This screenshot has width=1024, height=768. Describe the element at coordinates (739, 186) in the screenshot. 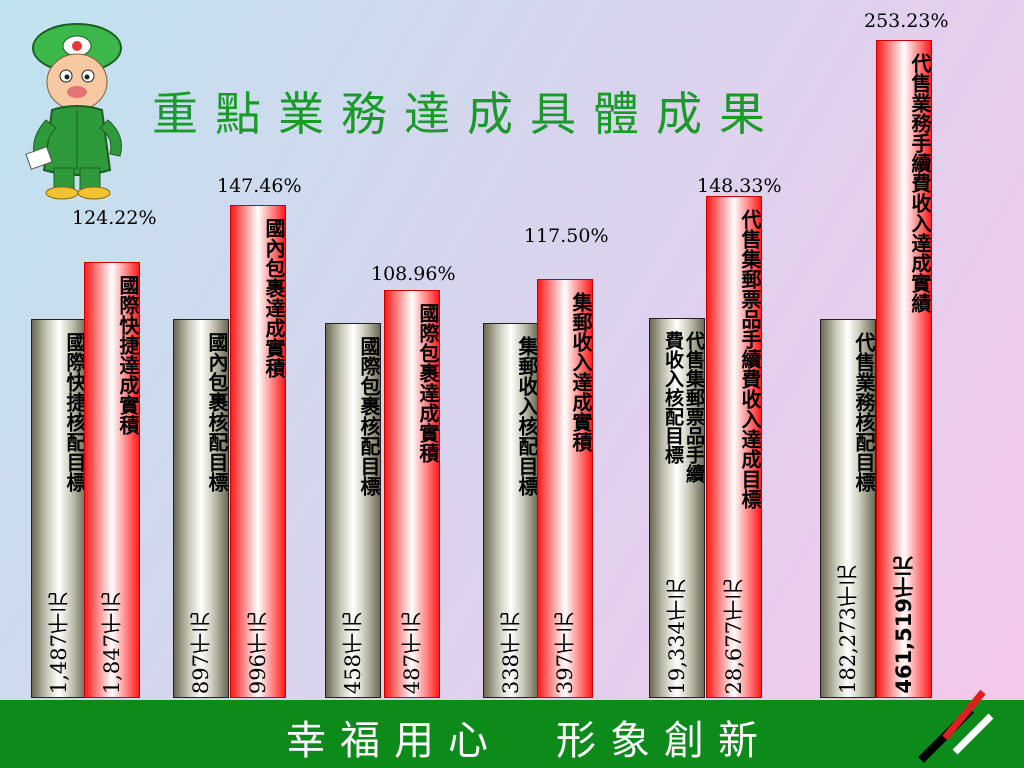

I see `achievement-rate-label: 148.33%` at that location.